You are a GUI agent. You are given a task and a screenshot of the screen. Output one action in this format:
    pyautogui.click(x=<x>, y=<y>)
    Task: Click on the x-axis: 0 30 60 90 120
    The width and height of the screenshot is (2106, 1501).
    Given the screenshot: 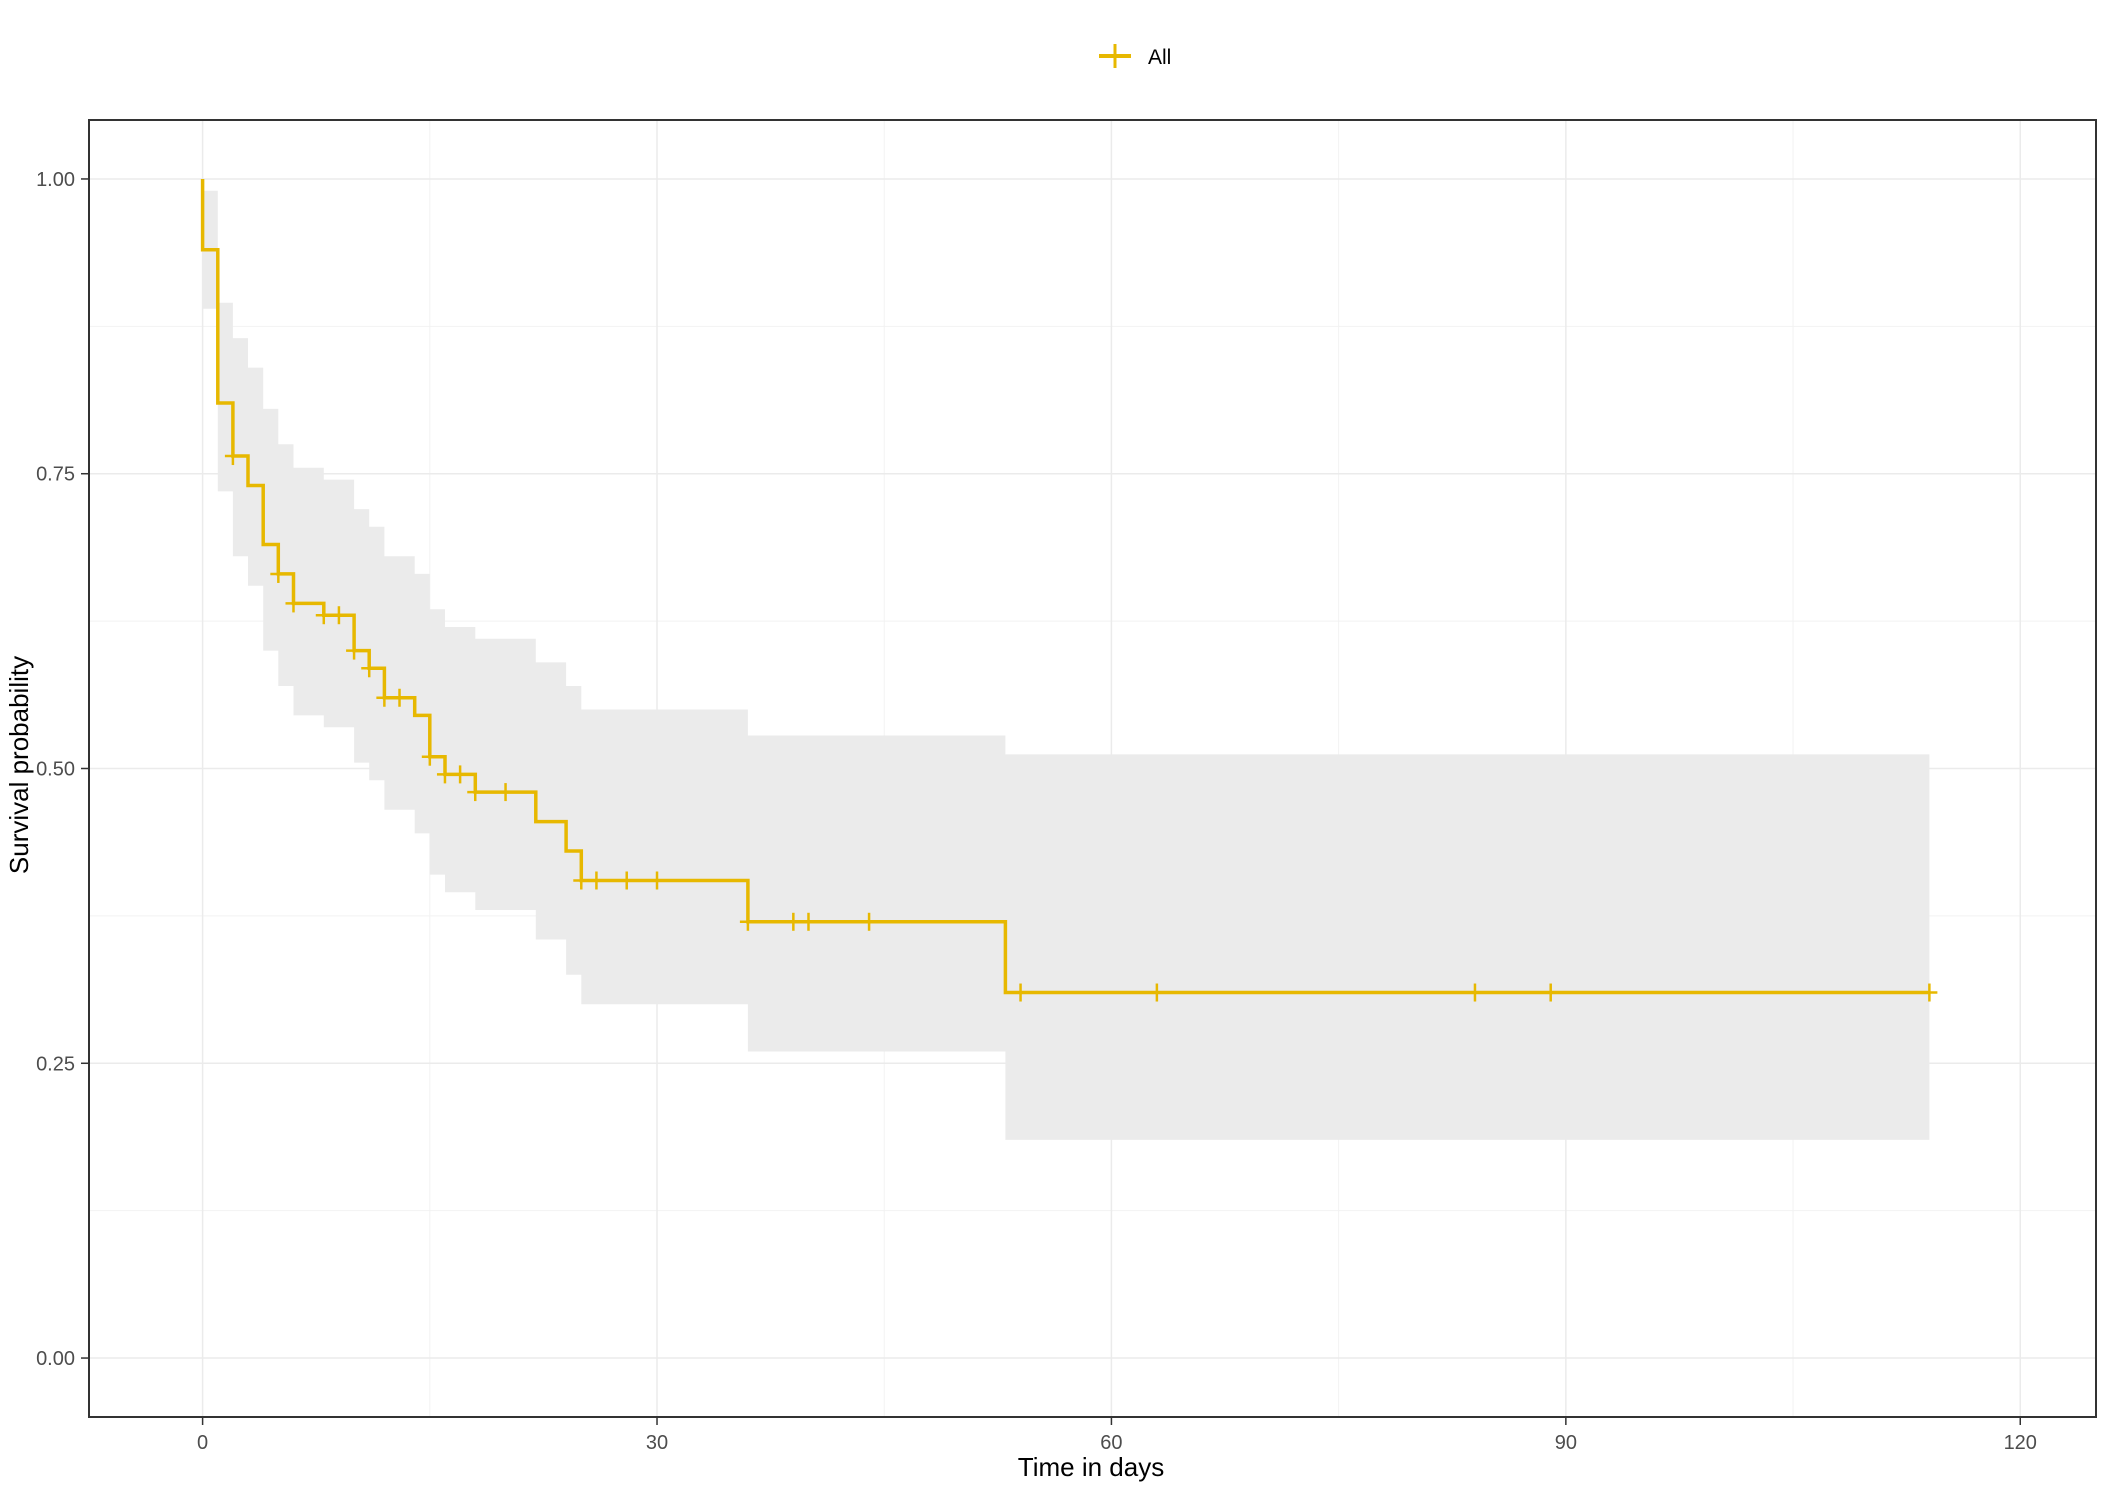 What is the action you would take?
    pyautogui.click(x=1117, y=1435)
    